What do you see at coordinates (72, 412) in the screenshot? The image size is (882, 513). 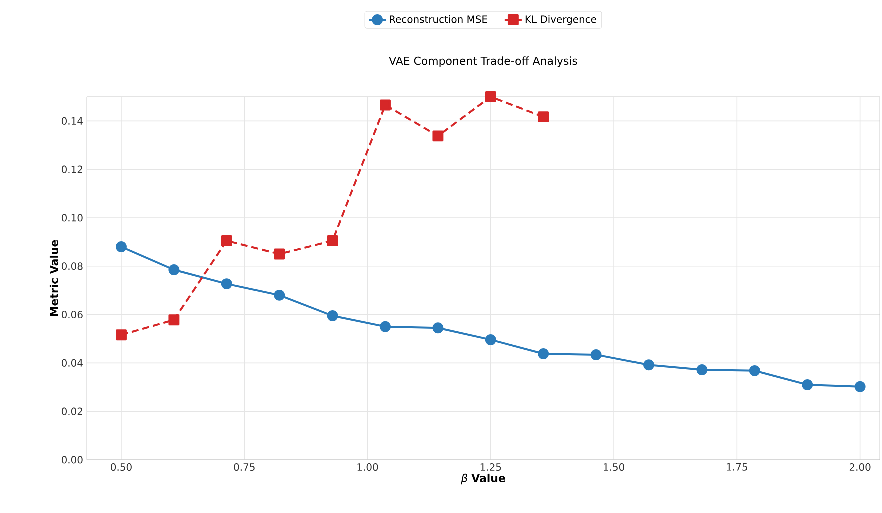 I see `y-tick-label: 0.02` at bounding box center [72, 412].